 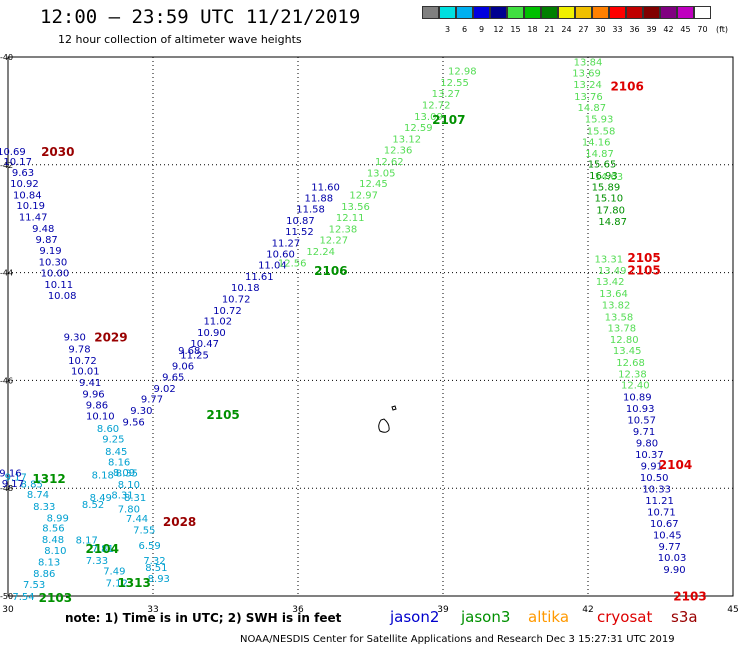 I want to click on data-point-label: 12.62, so click(x=389, y=162).